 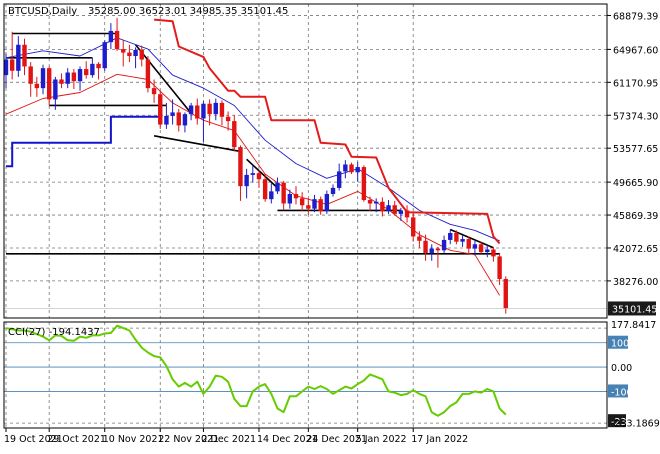 What do you see at coordinates (228, 439) in the screenshot?
I see `date-tick-label: 2 Dec 2021` at bounding box center [228, 439].